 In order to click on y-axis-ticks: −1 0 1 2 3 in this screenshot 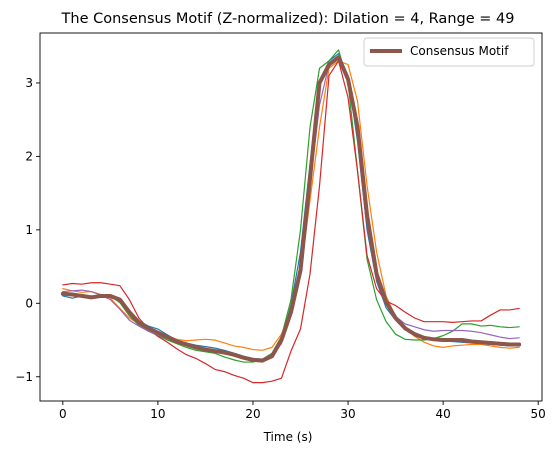, I will do `click(27, 230)`.